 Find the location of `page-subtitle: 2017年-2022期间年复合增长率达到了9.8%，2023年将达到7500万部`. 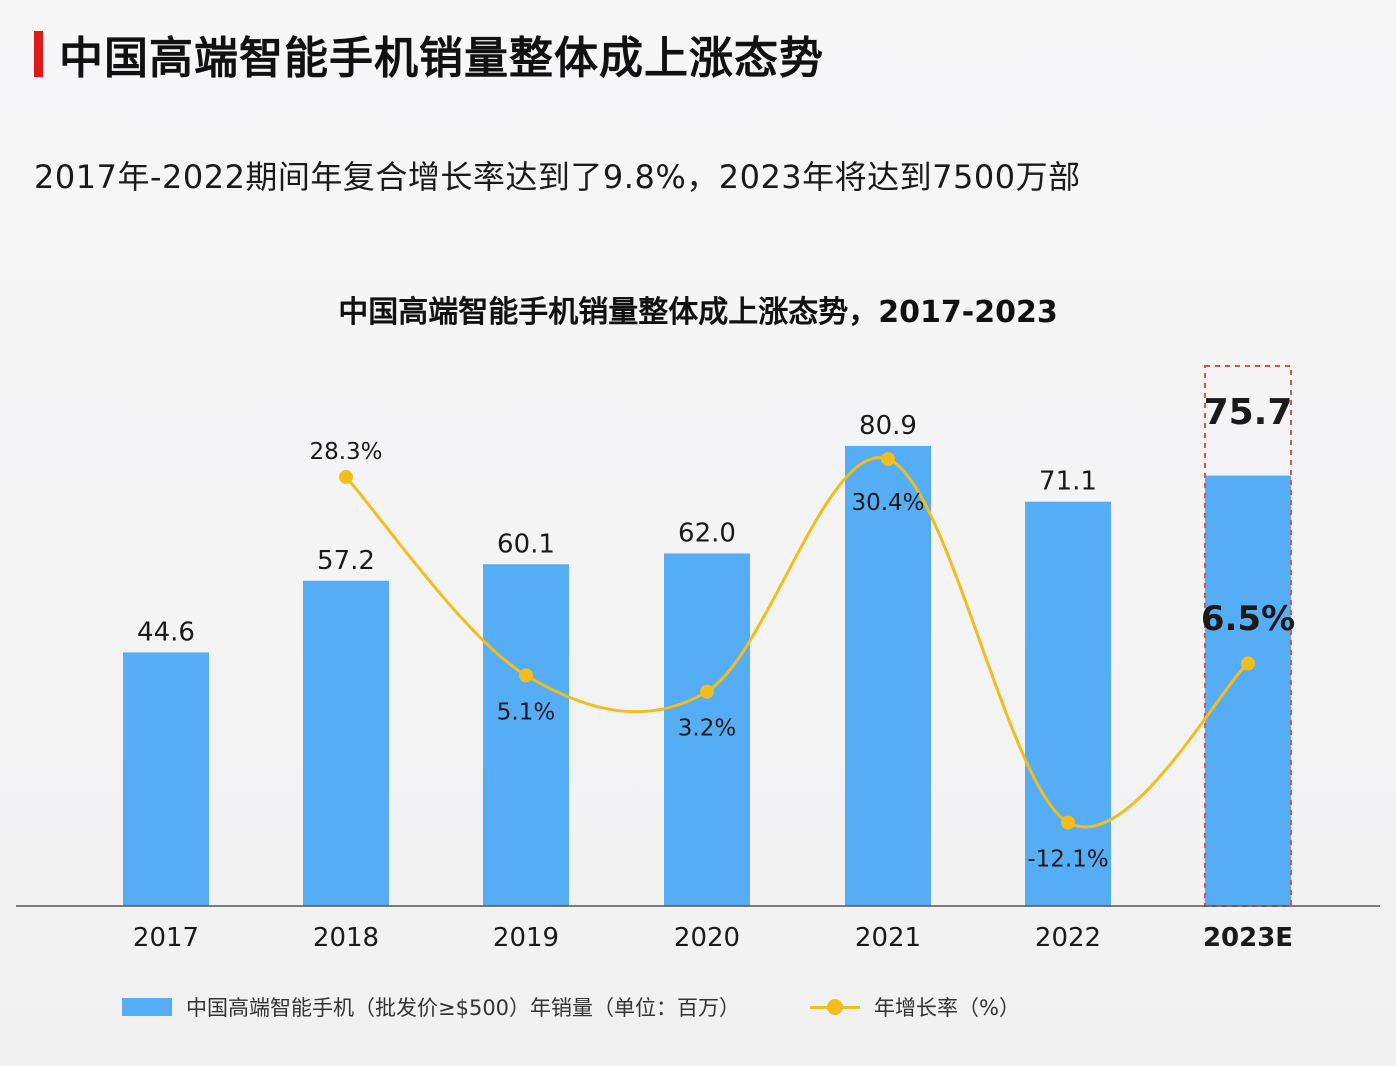

page-subtitle: 2017年-2022期间年复合增长率达到了9.8%，2023年将达到7500万部 is located at coordinates (557, 177).